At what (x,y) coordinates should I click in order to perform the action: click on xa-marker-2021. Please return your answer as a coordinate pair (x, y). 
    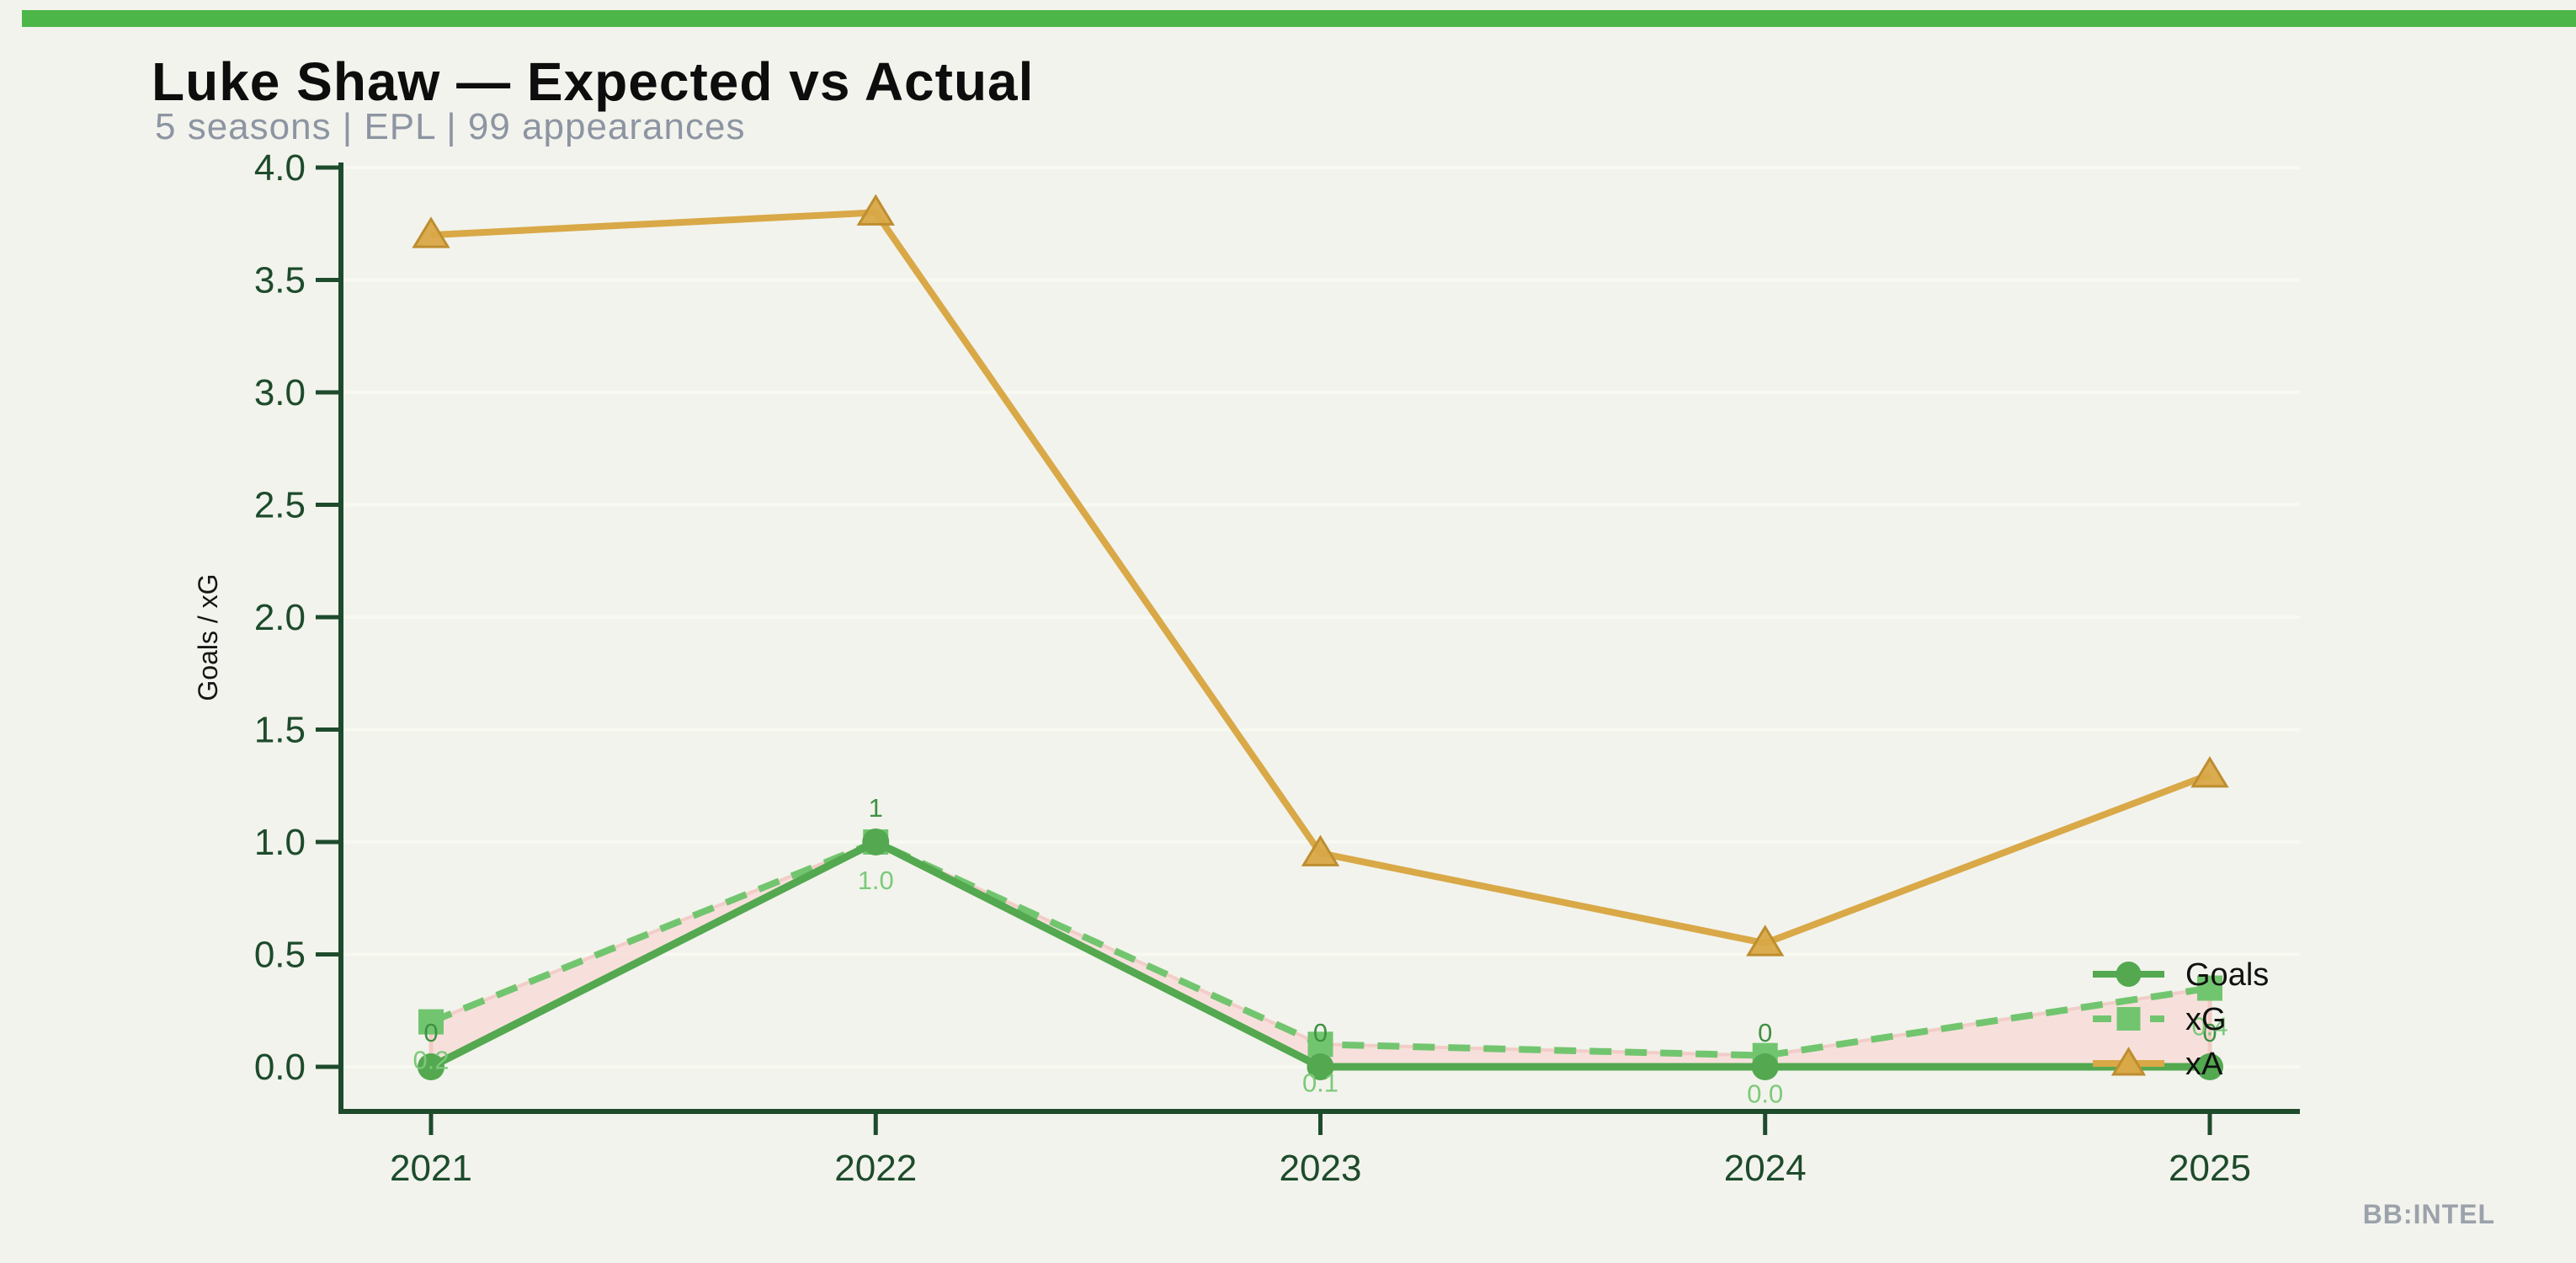
    Looking at the image, I should click on (431, 232).